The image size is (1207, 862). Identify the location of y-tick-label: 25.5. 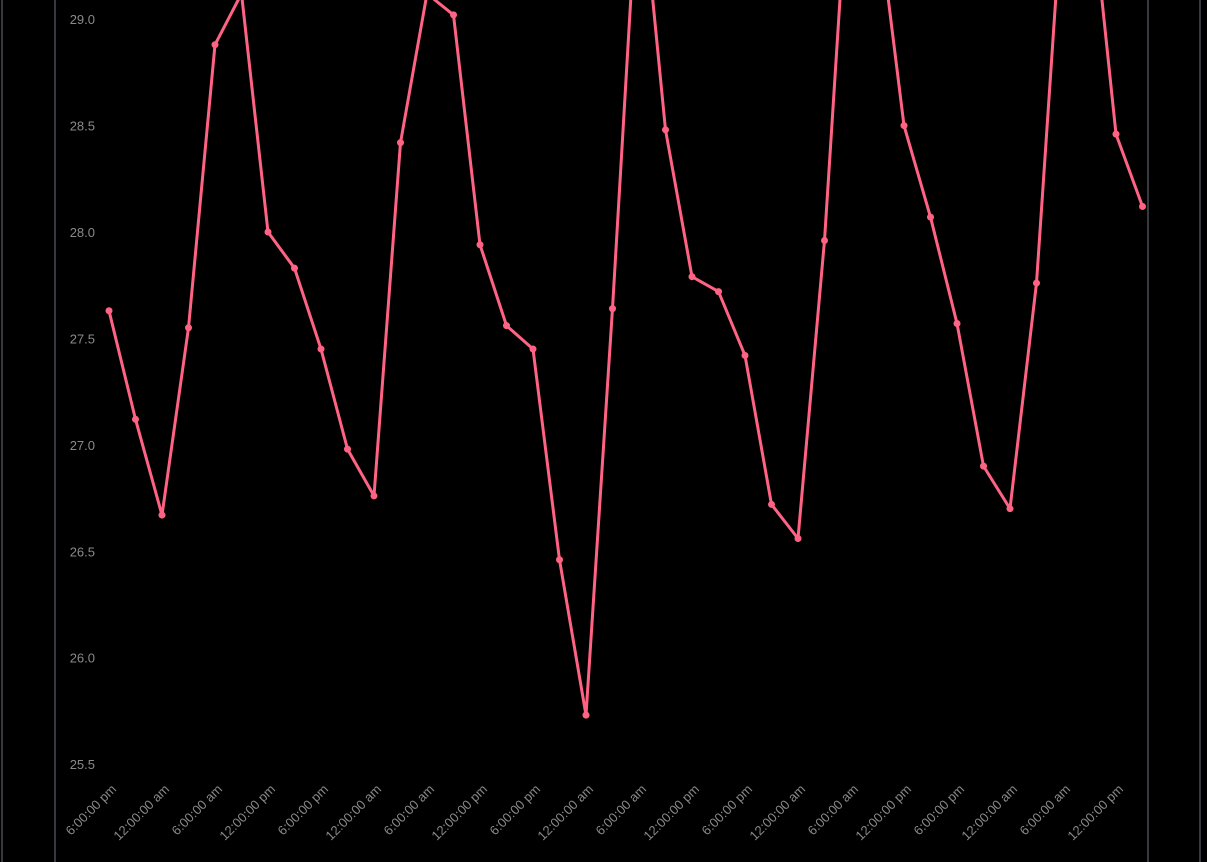
(82, 764).